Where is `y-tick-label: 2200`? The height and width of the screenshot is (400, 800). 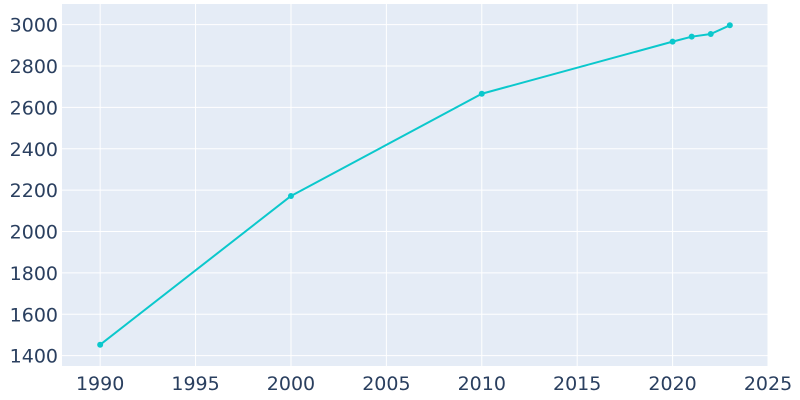 y-tick-label: 2200 is located at coordinates (34, 191).